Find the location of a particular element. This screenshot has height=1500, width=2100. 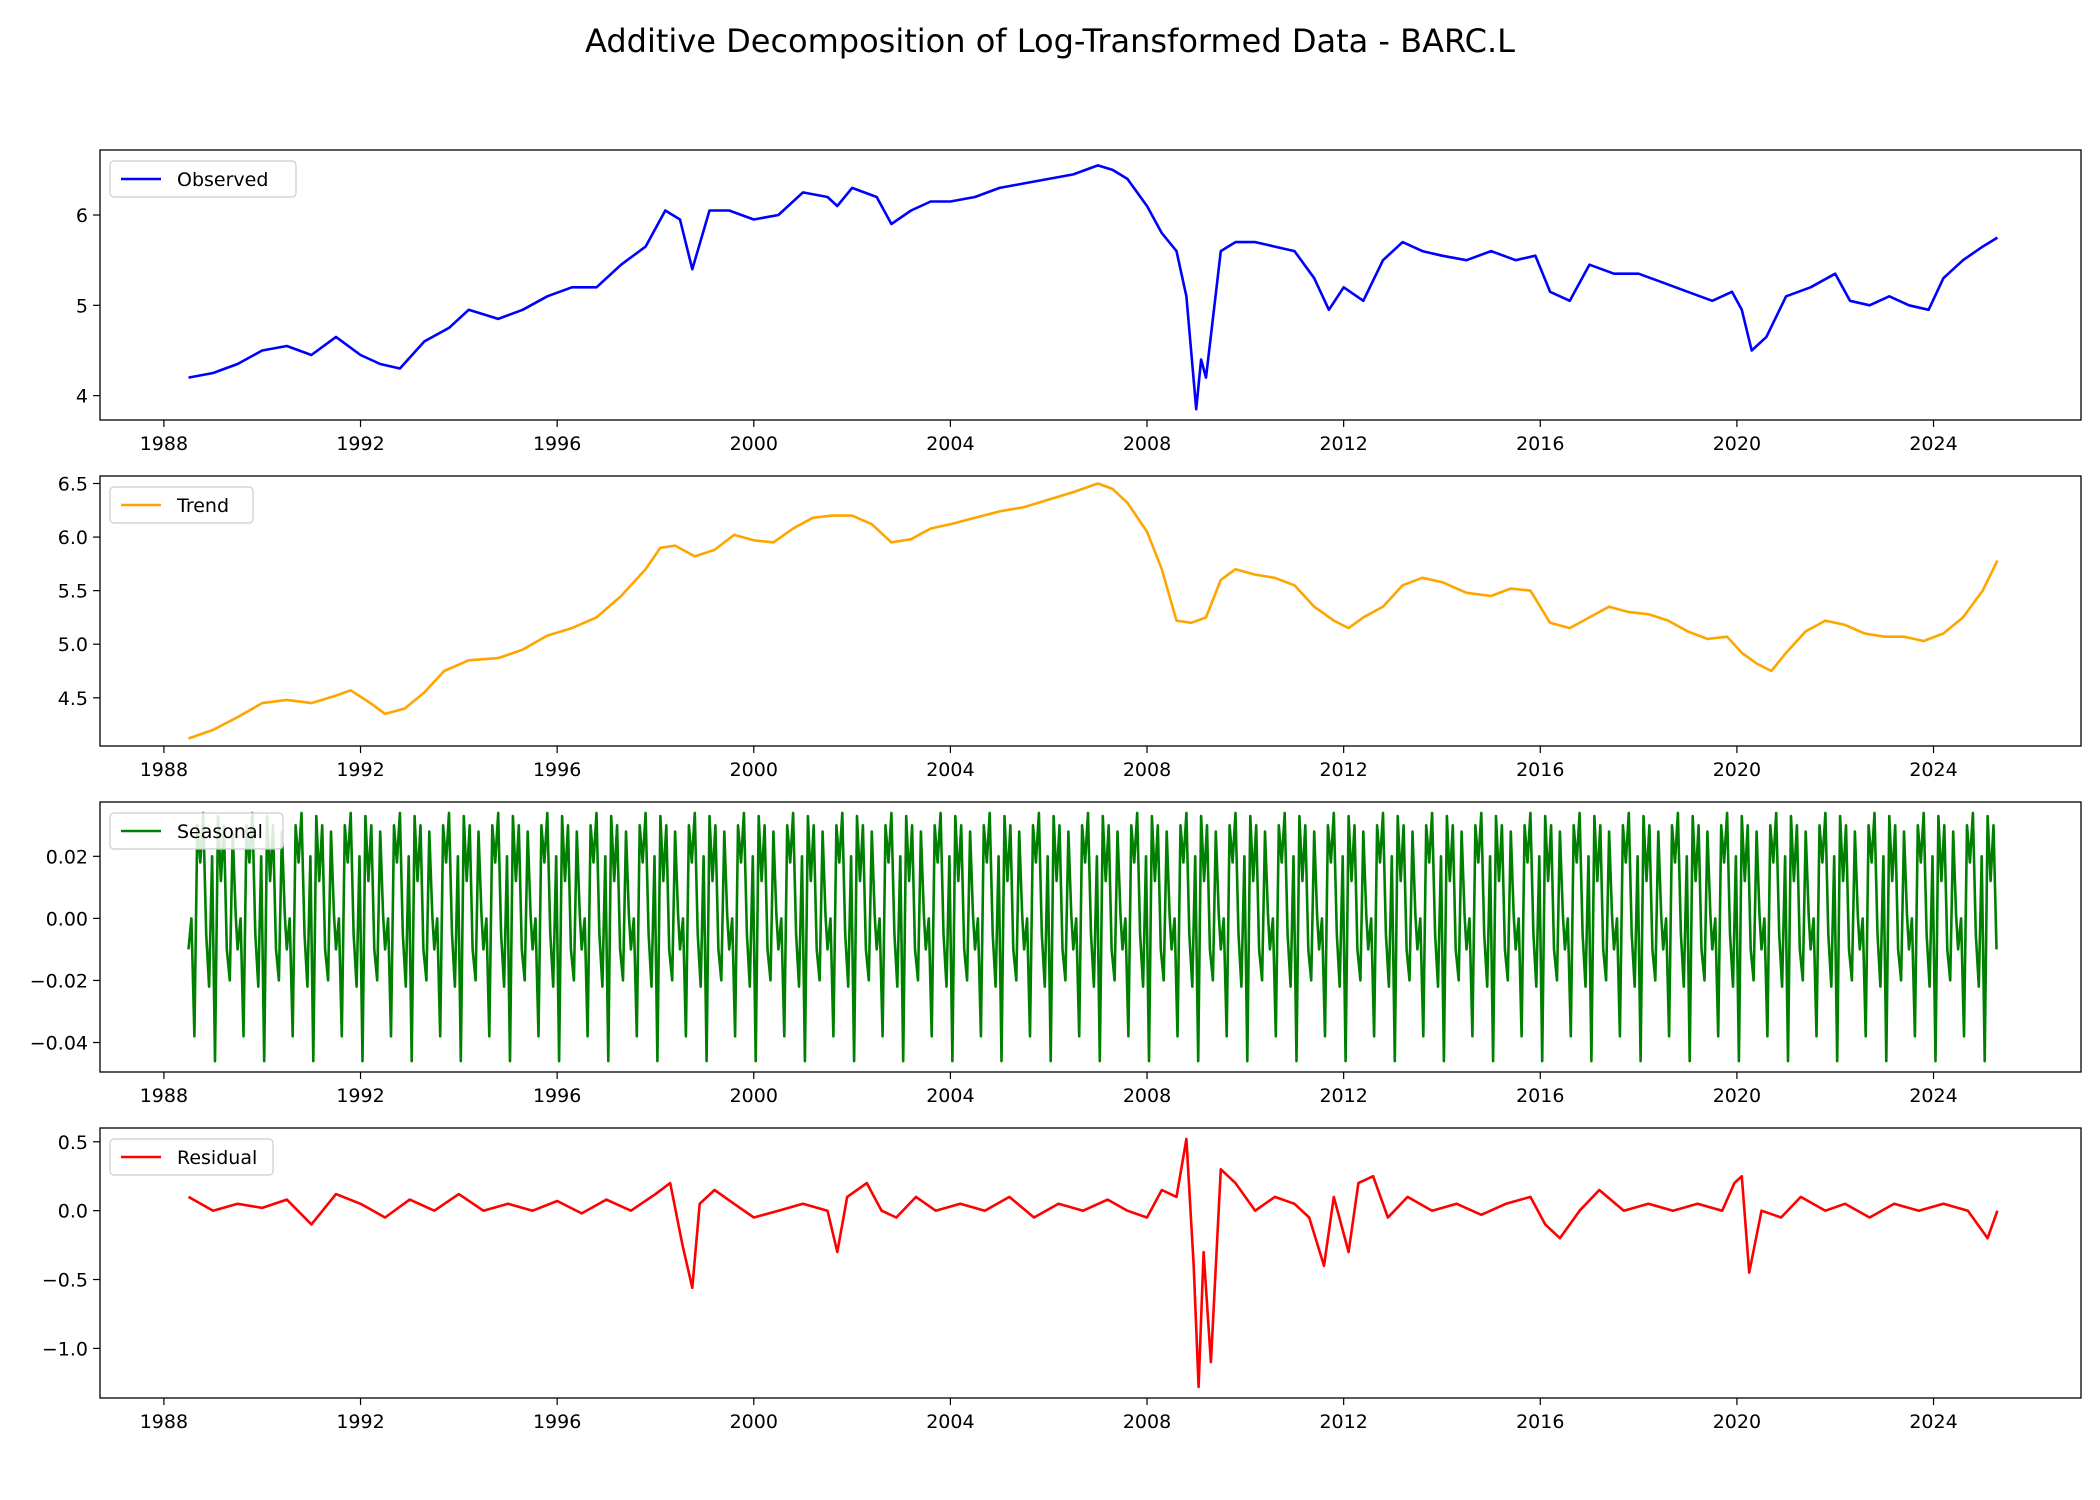

legend-trend: Trend is located at coordinates (181, 505).